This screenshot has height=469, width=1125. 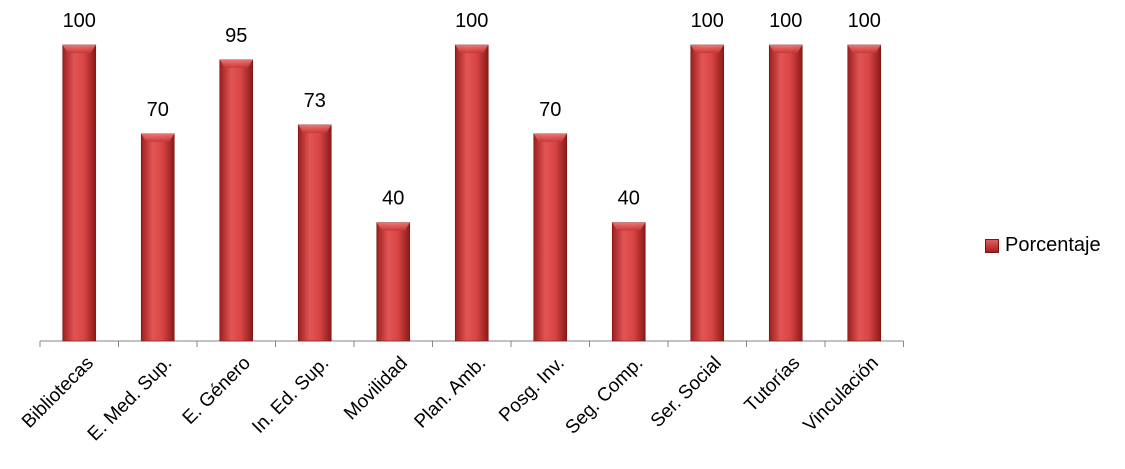 I want to click on legend-label: Porcentaje, so click(x=1053, y=245).